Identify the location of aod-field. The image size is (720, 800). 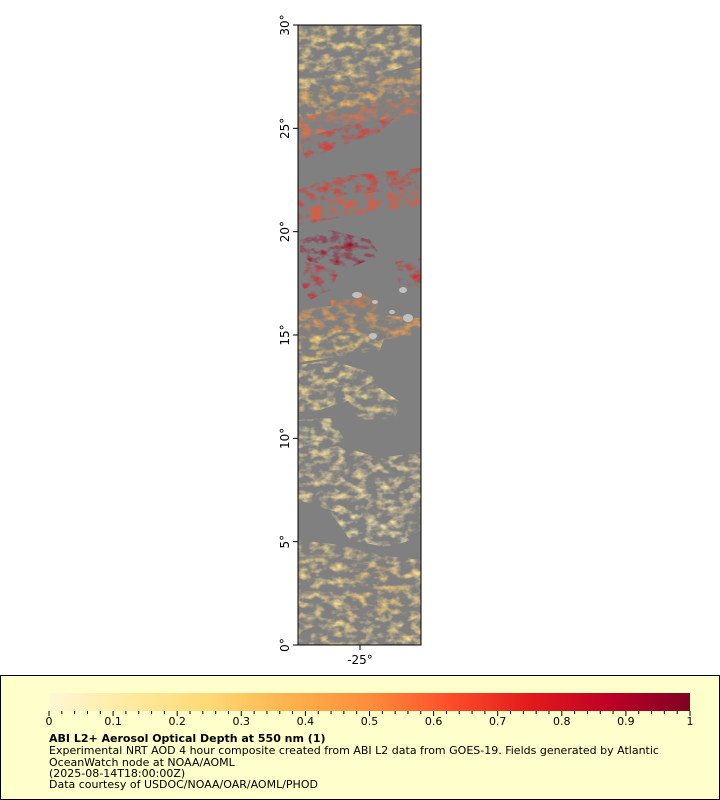
(359, 335).